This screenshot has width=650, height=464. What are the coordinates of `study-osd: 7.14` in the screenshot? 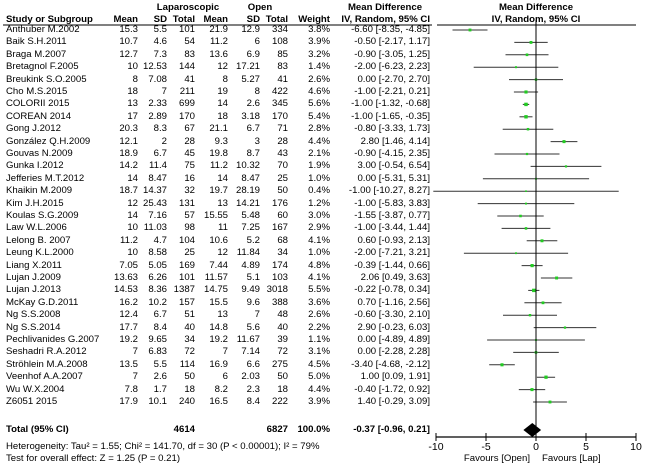 It's located at (250, 352).